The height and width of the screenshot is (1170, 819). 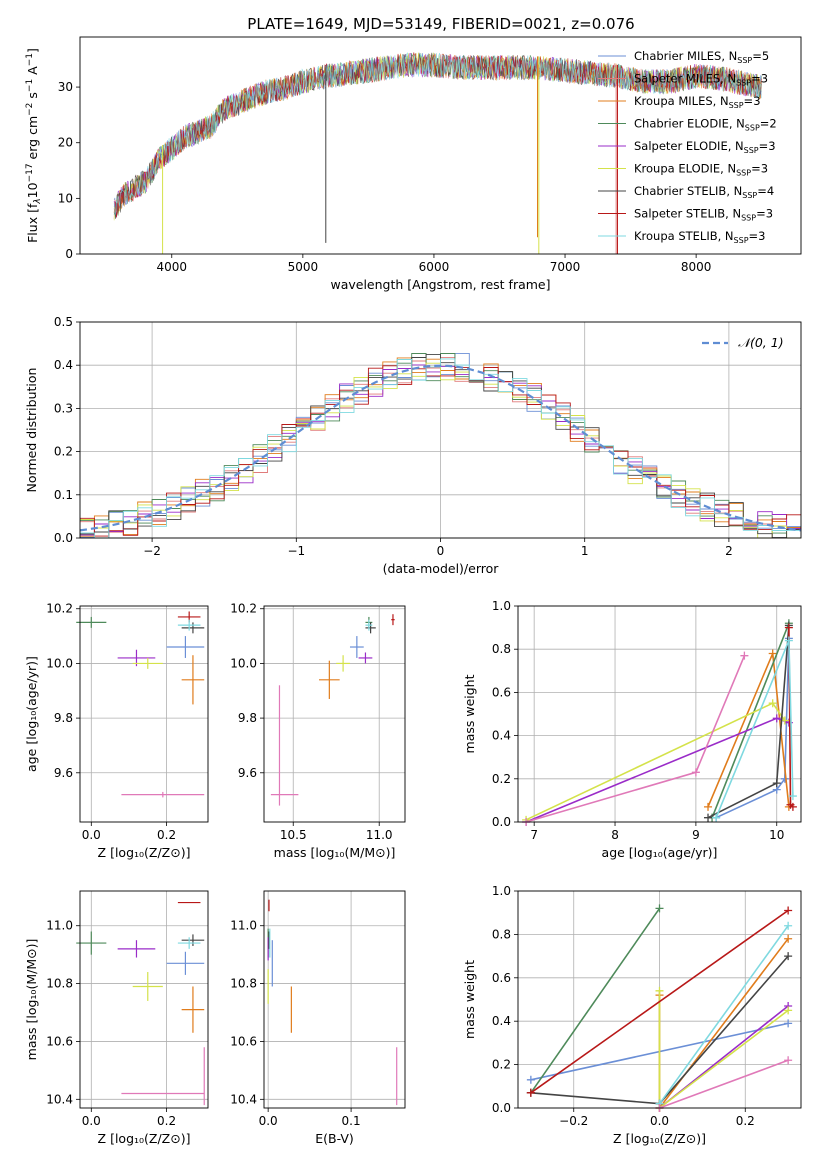 I want to click on y-tick-label: 1.0, so click(x=501, y=606).